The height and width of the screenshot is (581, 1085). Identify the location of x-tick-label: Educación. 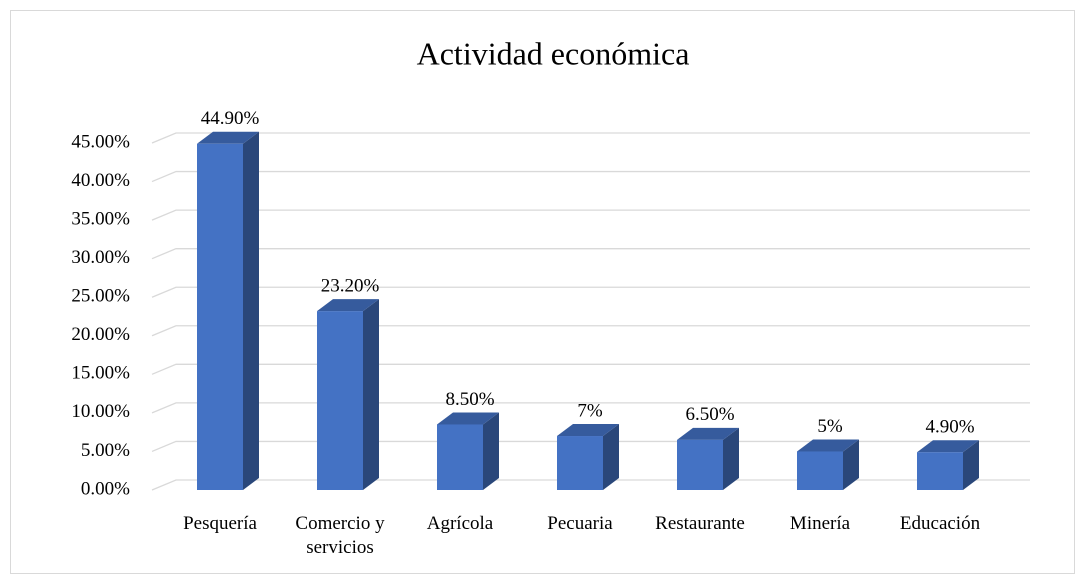
(940, 523).